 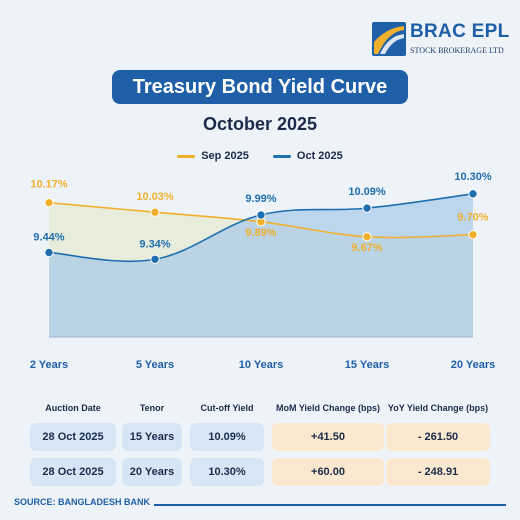 I want to click on page-subtitle: October 2025, so click(x=260, y=124).